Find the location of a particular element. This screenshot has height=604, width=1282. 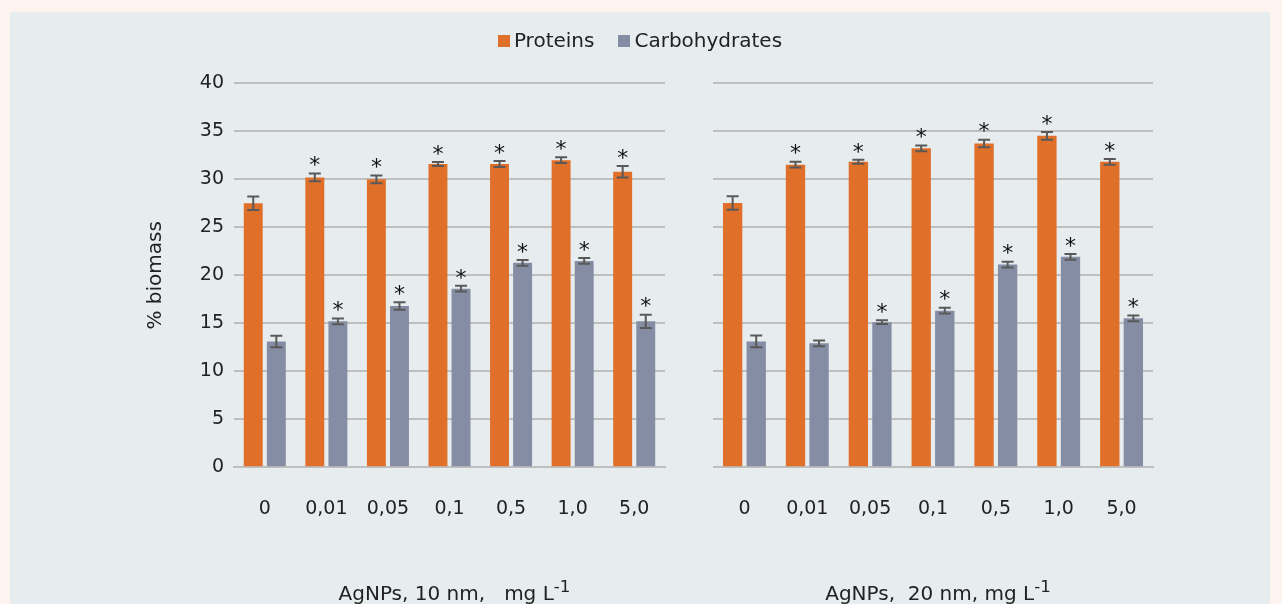

legend-label: Carbohydrates is located at coordinates (708, 40).